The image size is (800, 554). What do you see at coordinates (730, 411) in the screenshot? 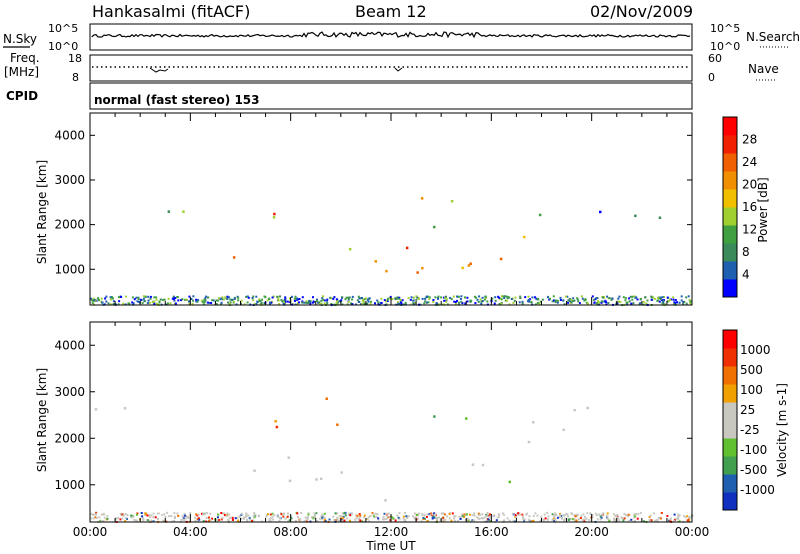
I see `colorbar-swatch` at bounding box center [730, 411].